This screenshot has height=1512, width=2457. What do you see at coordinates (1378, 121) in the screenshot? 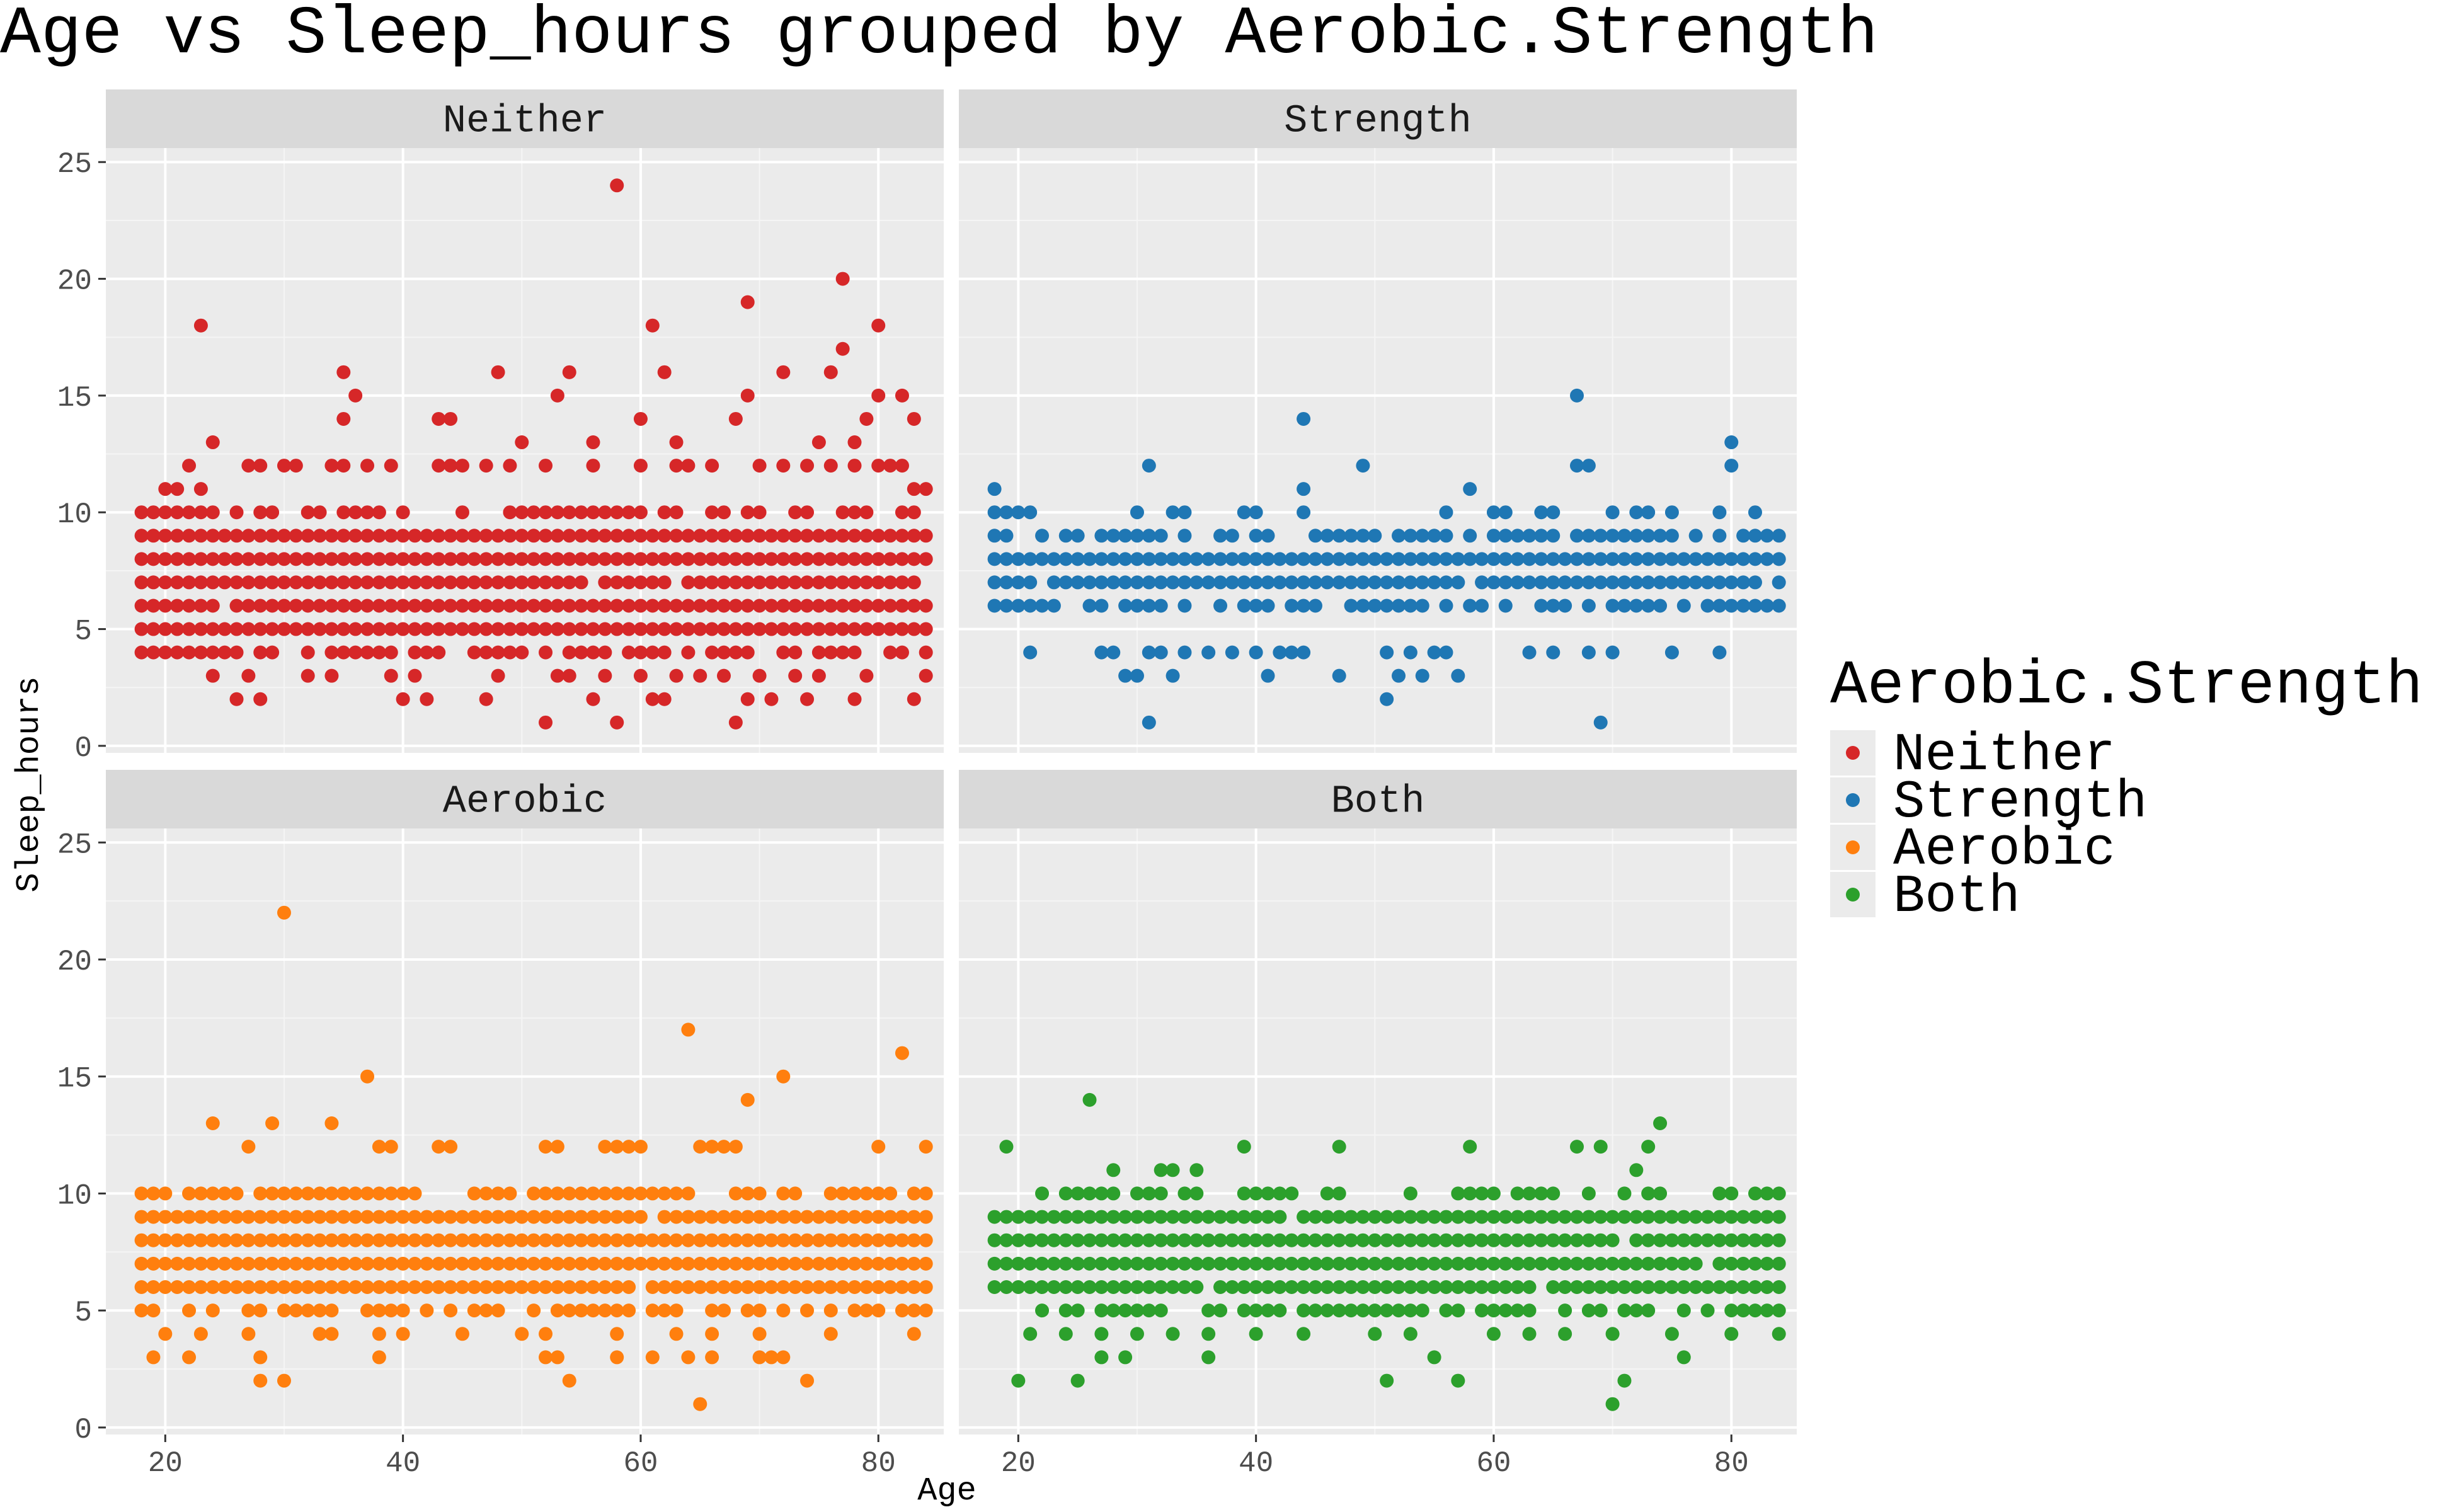
I see `facet-strip-label: Strength` at bounding box center [1378, 121].